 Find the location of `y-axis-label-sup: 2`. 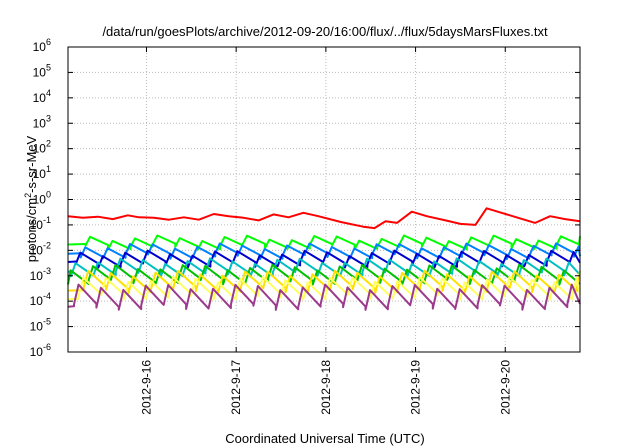

y-axis-label-sup: 2 is located at coordinates (28, 195).